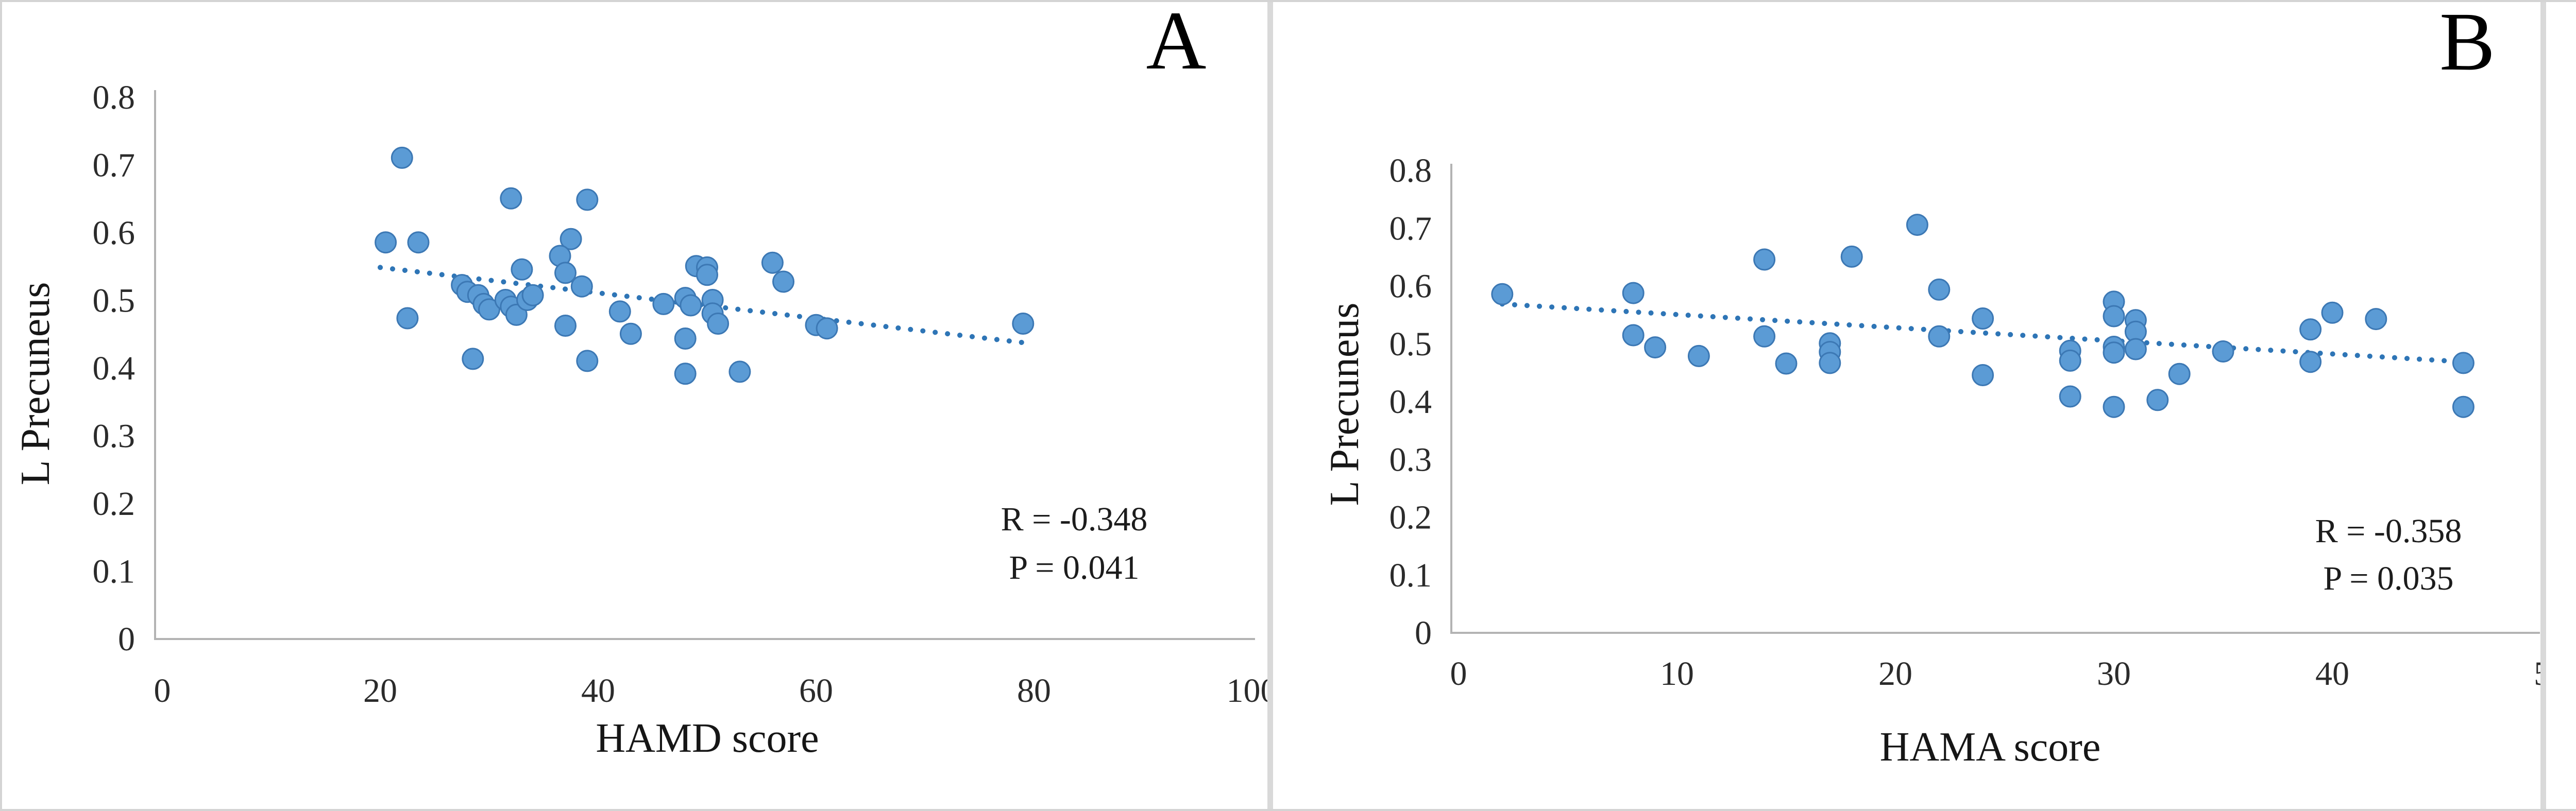 Image resolution: width=2576 pixels, height=811 pixels. Describe the element at coordinates (2388, 531) in the screenshot. I see `correlation-r-value: R = -0.358` at that location.